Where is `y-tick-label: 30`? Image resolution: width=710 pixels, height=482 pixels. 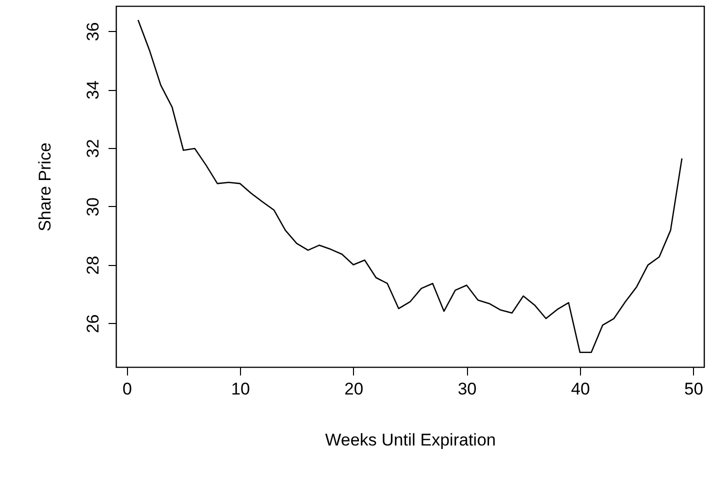 y-tick-label: 30 is located at coordinates (93, 206).